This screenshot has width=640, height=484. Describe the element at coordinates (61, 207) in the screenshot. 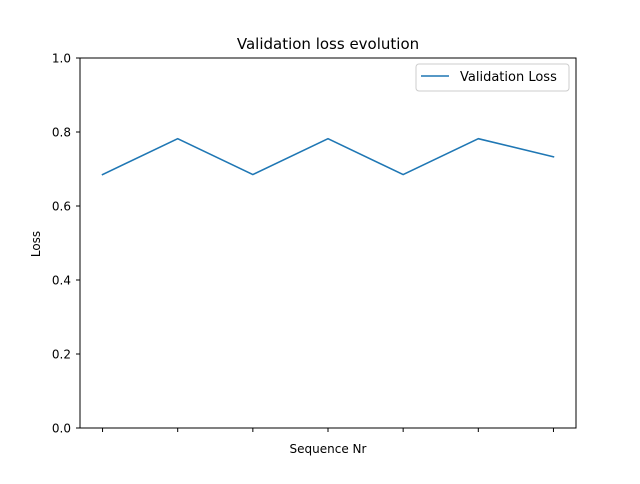

I see `y-tick-label: 0.6` at that location.